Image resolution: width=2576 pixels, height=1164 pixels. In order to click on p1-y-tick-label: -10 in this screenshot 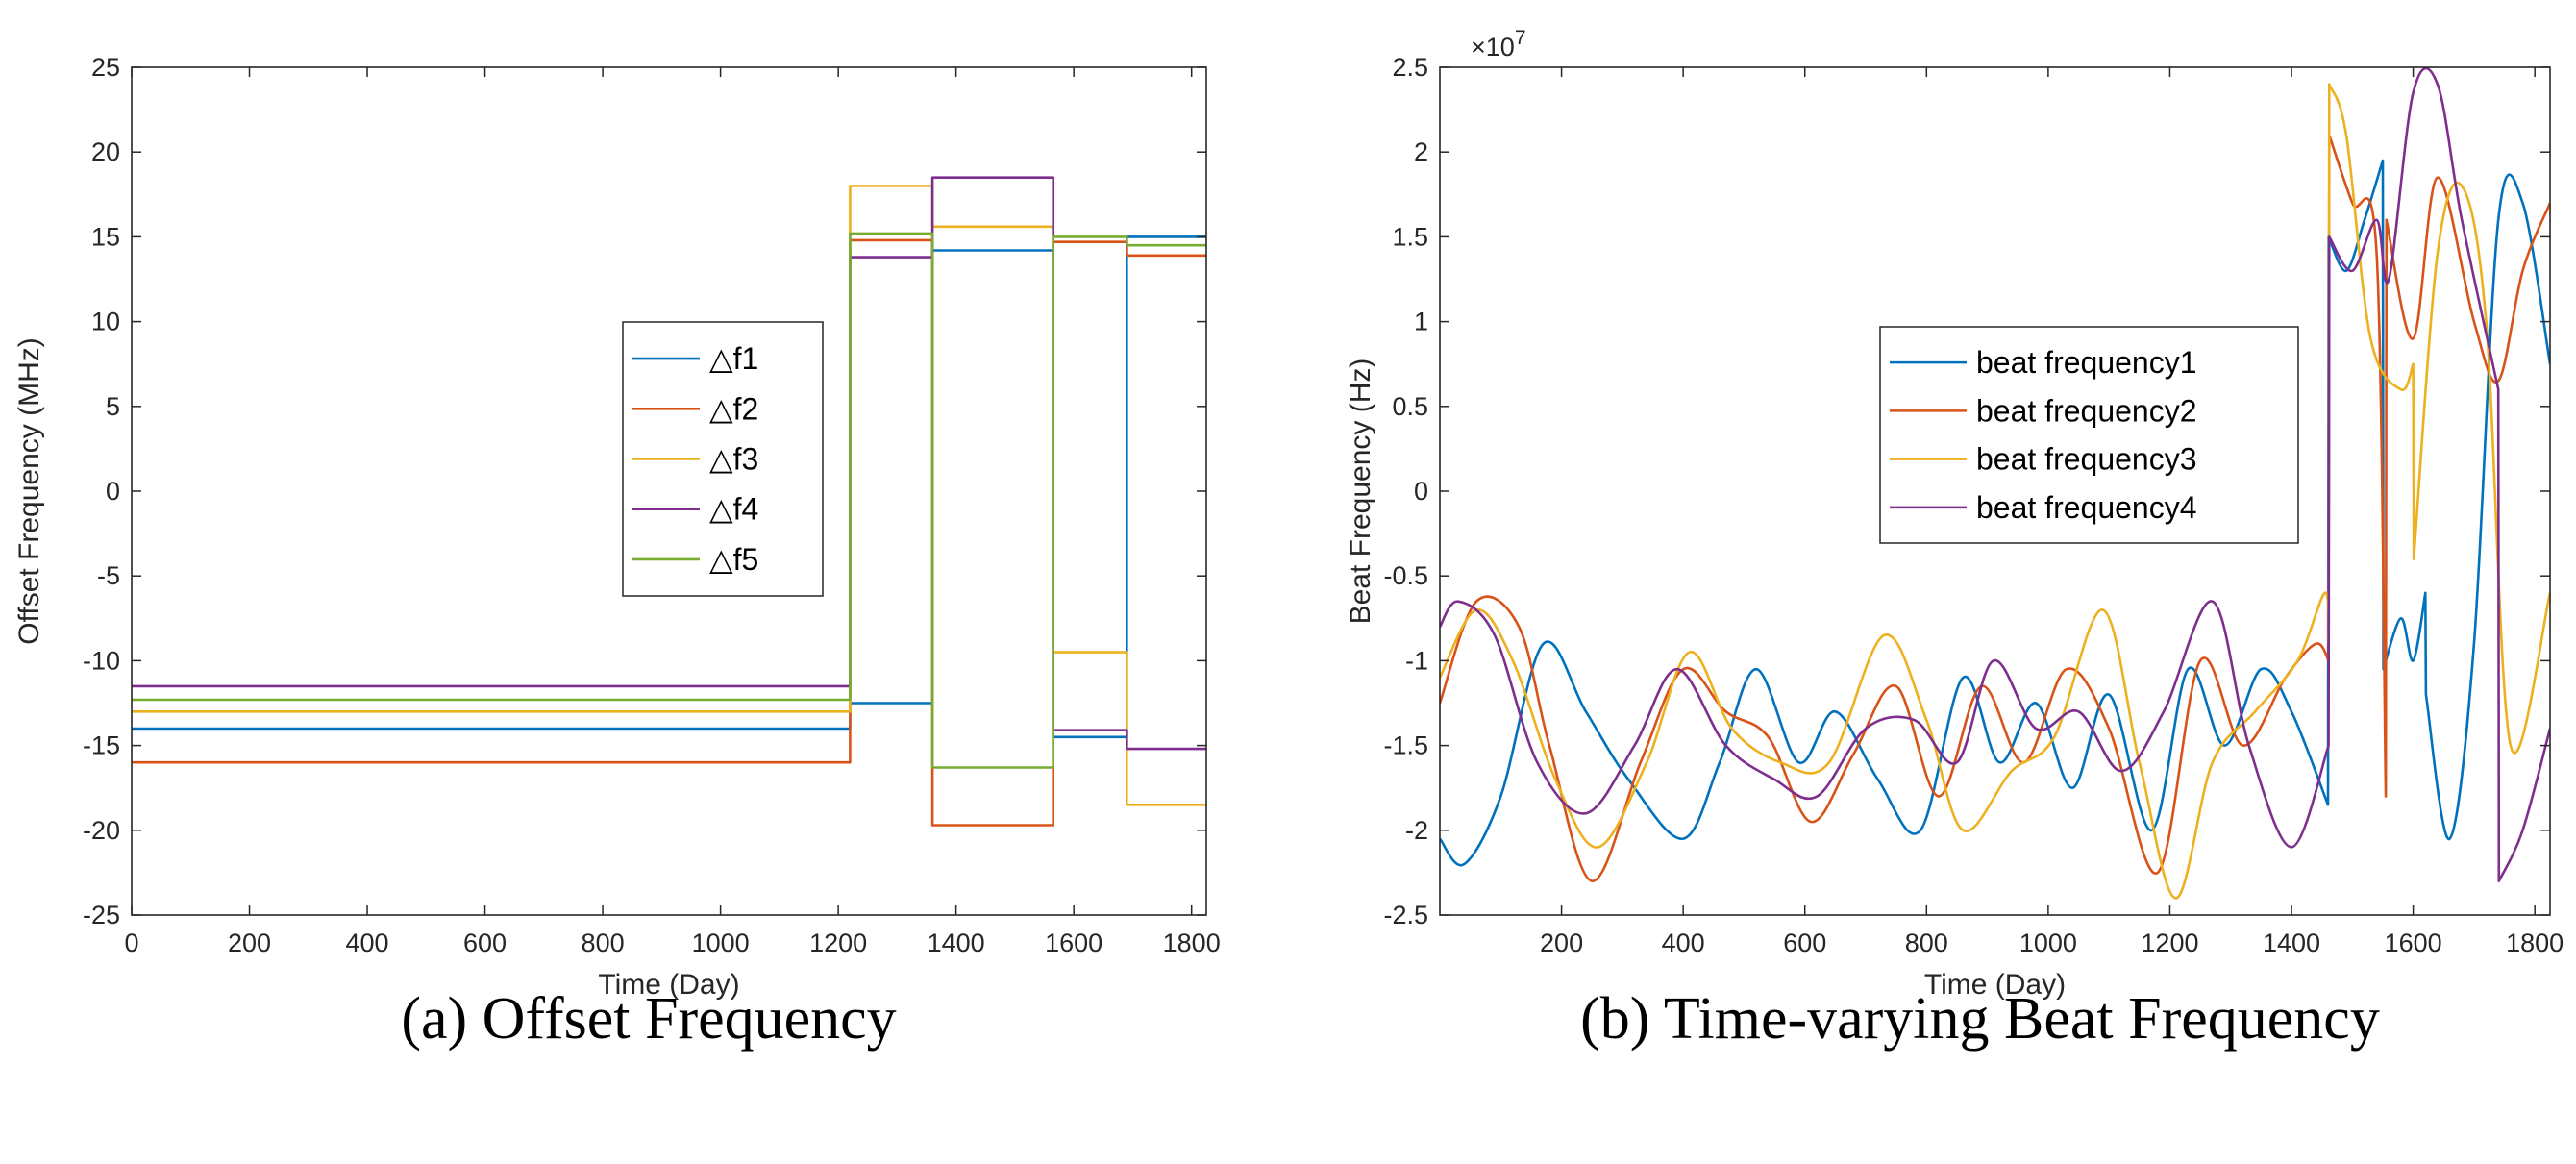, I will do `click(102, 661)`.